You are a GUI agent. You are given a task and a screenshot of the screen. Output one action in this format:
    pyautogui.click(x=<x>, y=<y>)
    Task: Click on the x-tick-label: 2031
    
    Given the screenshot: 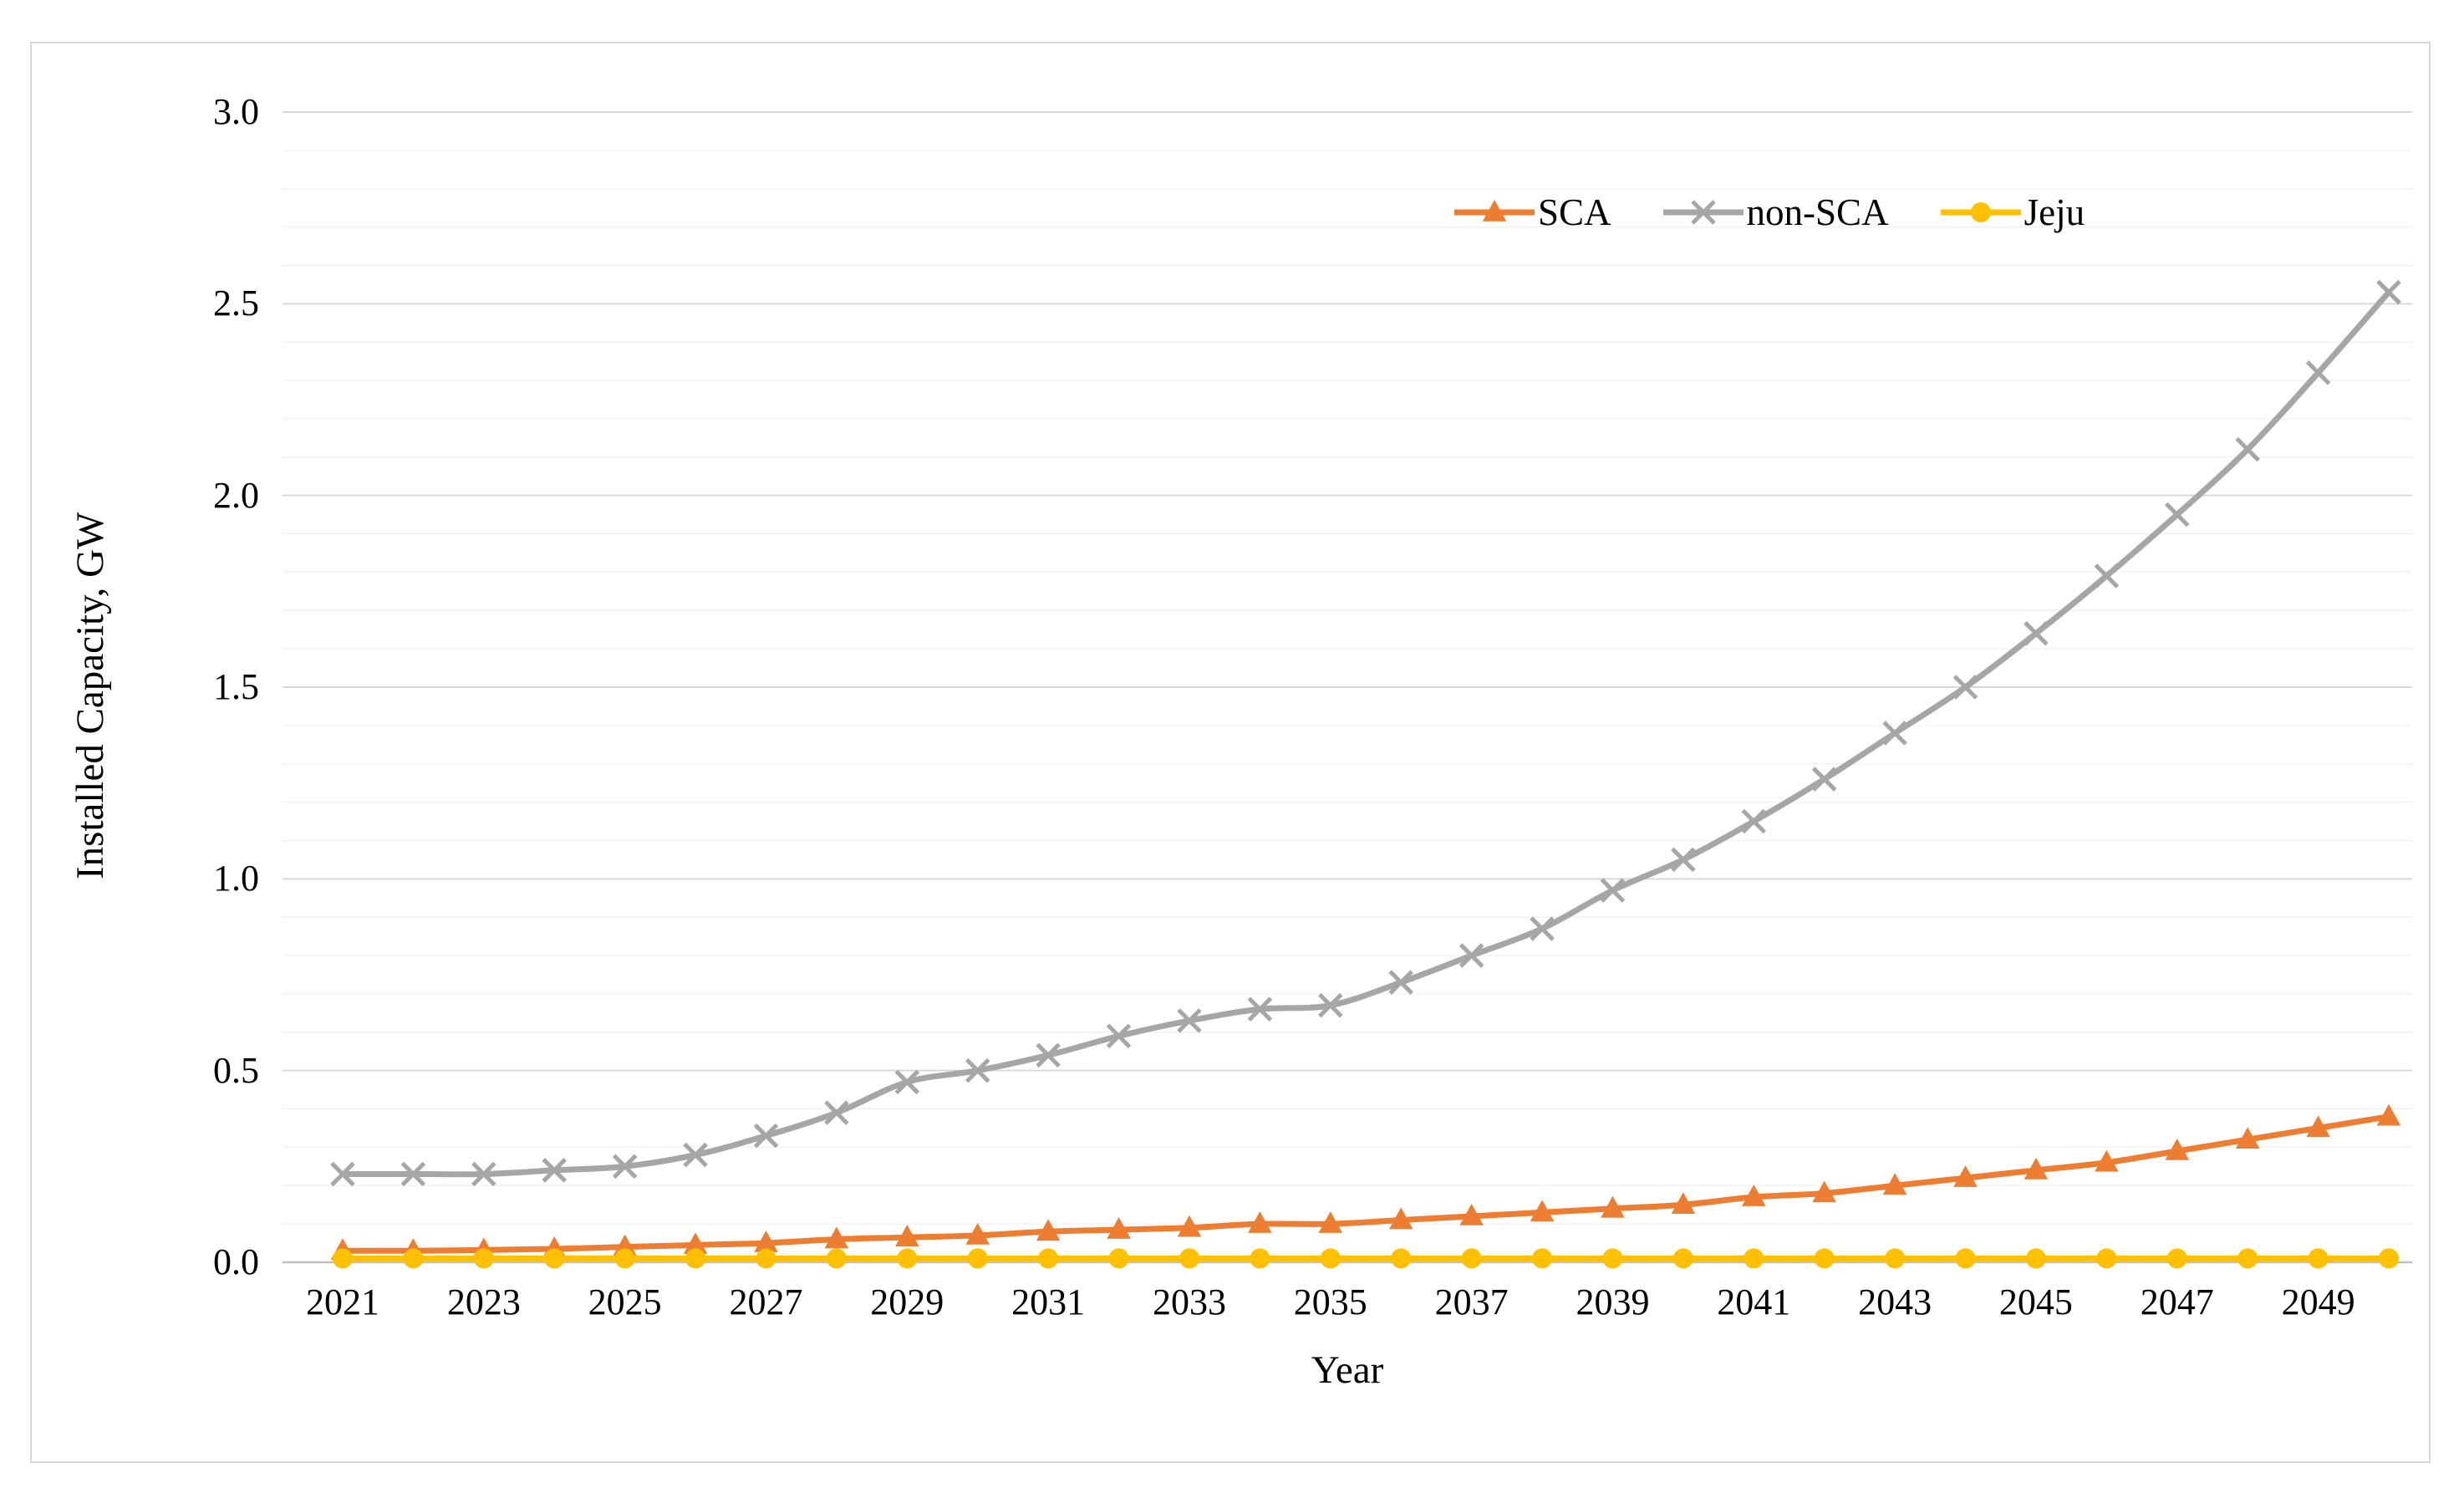 What is the action you would take?
    pyautogui.click(x=1048, y=1301)
    